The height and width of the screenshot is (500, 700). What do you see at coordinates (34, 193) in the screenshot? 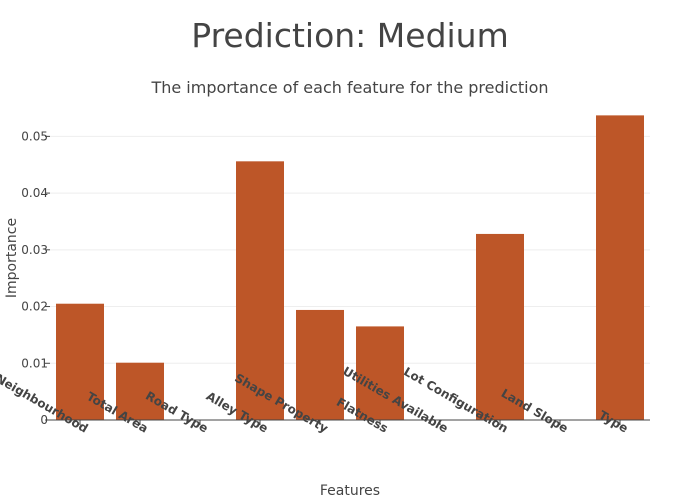
I see `y-tick-label: 0.04` at bounding box center [34, 193].